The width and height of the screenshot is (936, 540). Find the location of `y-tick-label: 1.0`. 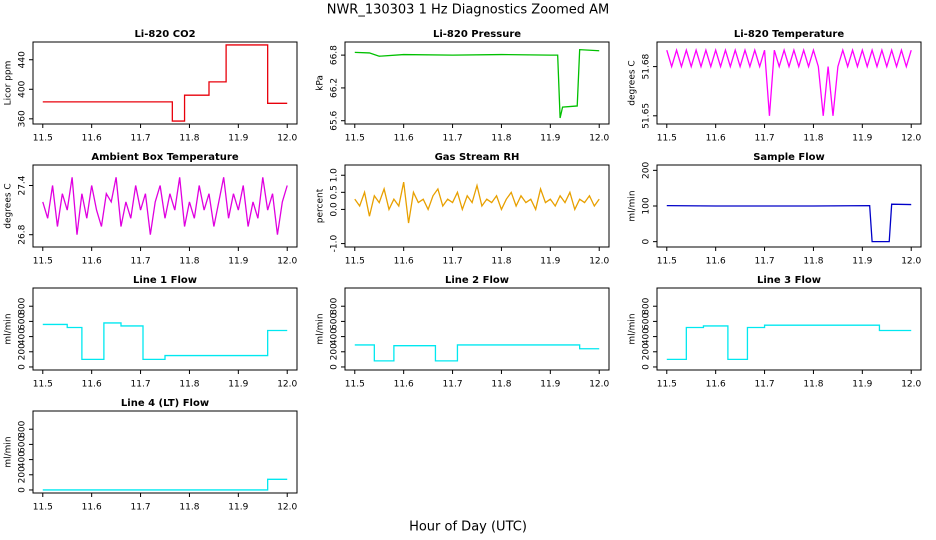

y-tick-label: 1.0 is located at coordinates (335, 175).